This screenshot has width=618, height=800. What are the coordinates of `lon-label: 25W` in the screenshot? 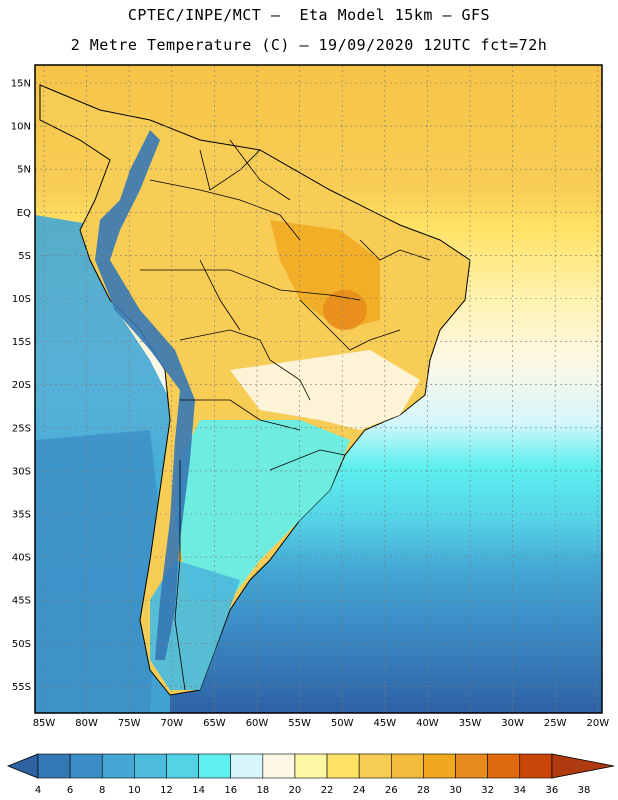 It's located at (555, 723).